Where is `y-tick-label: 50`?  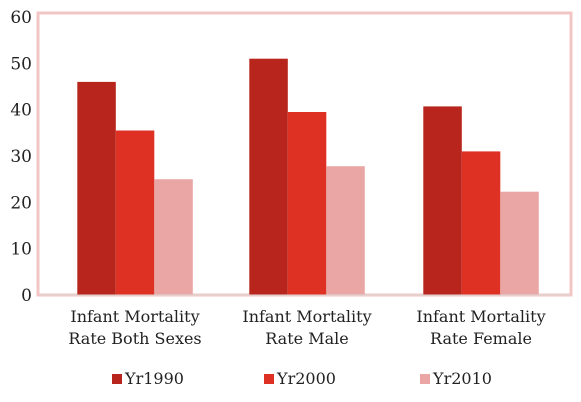 y-tick-label: 50 is located at coordinates (21, 64).